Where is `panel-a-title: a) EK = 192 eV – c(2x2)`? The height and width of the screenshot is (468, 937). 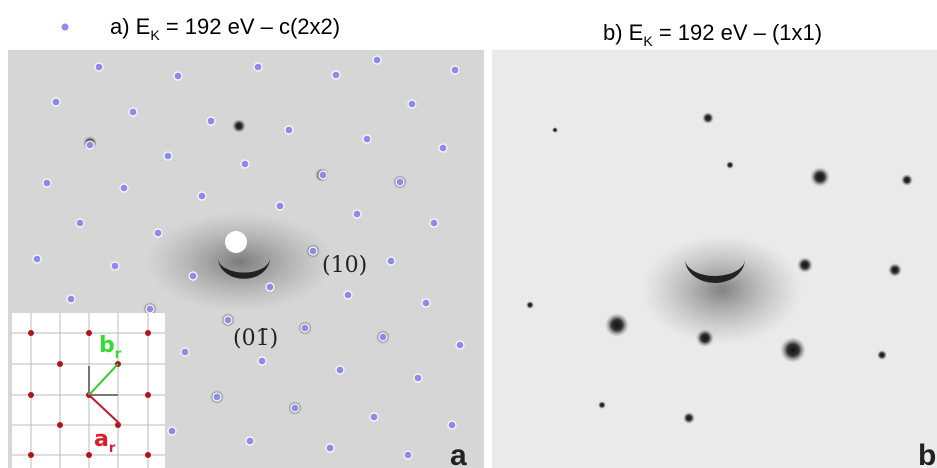 panel-a-title: a) EK = 192 eV – c(2x2) is located at coordinates (225, 28).